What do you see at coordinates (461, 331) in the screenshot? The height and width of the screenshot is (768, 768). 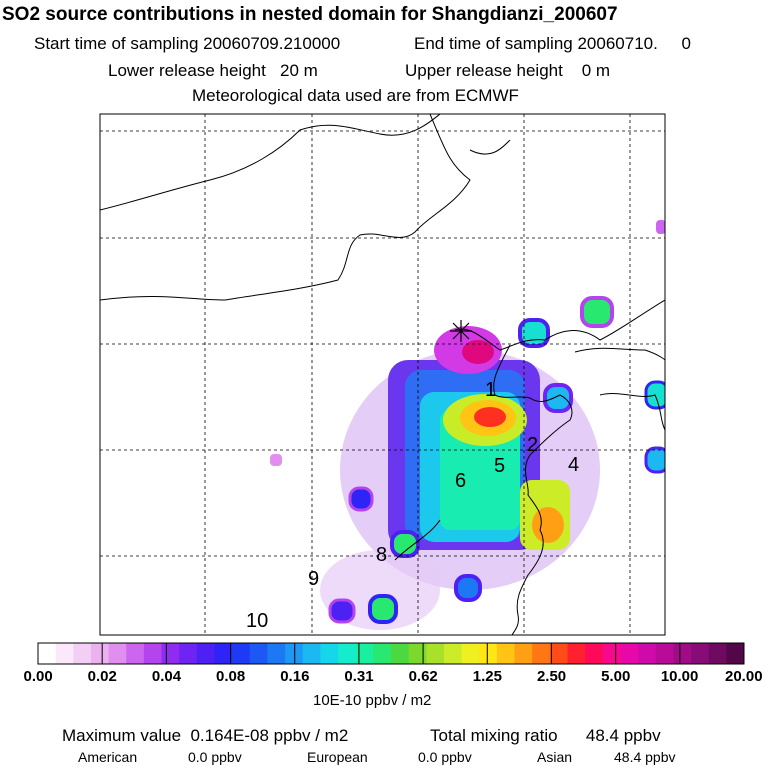 I see `station-asterisk-icon` at bounding box center [461, 331].